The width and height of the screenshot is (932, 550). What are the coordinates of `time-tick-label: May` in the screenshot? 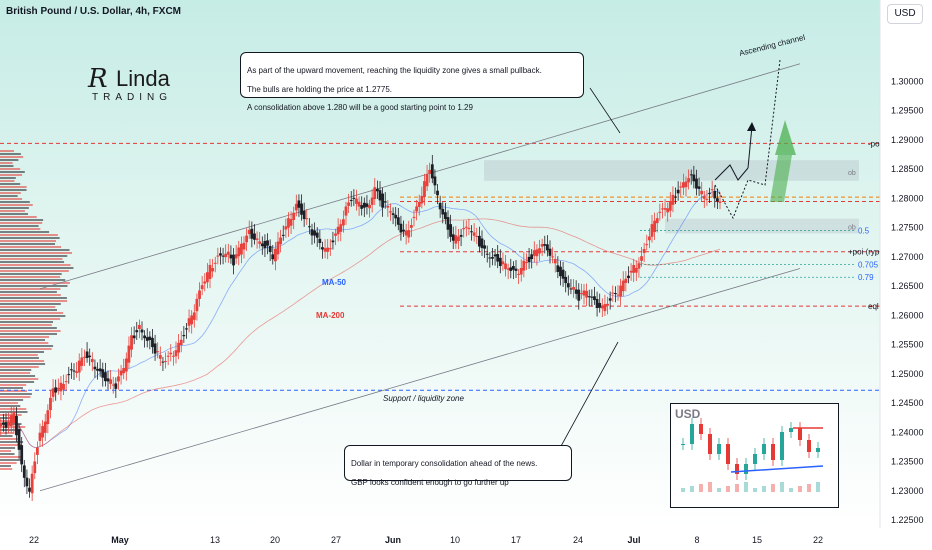 It's located at (120, 540).